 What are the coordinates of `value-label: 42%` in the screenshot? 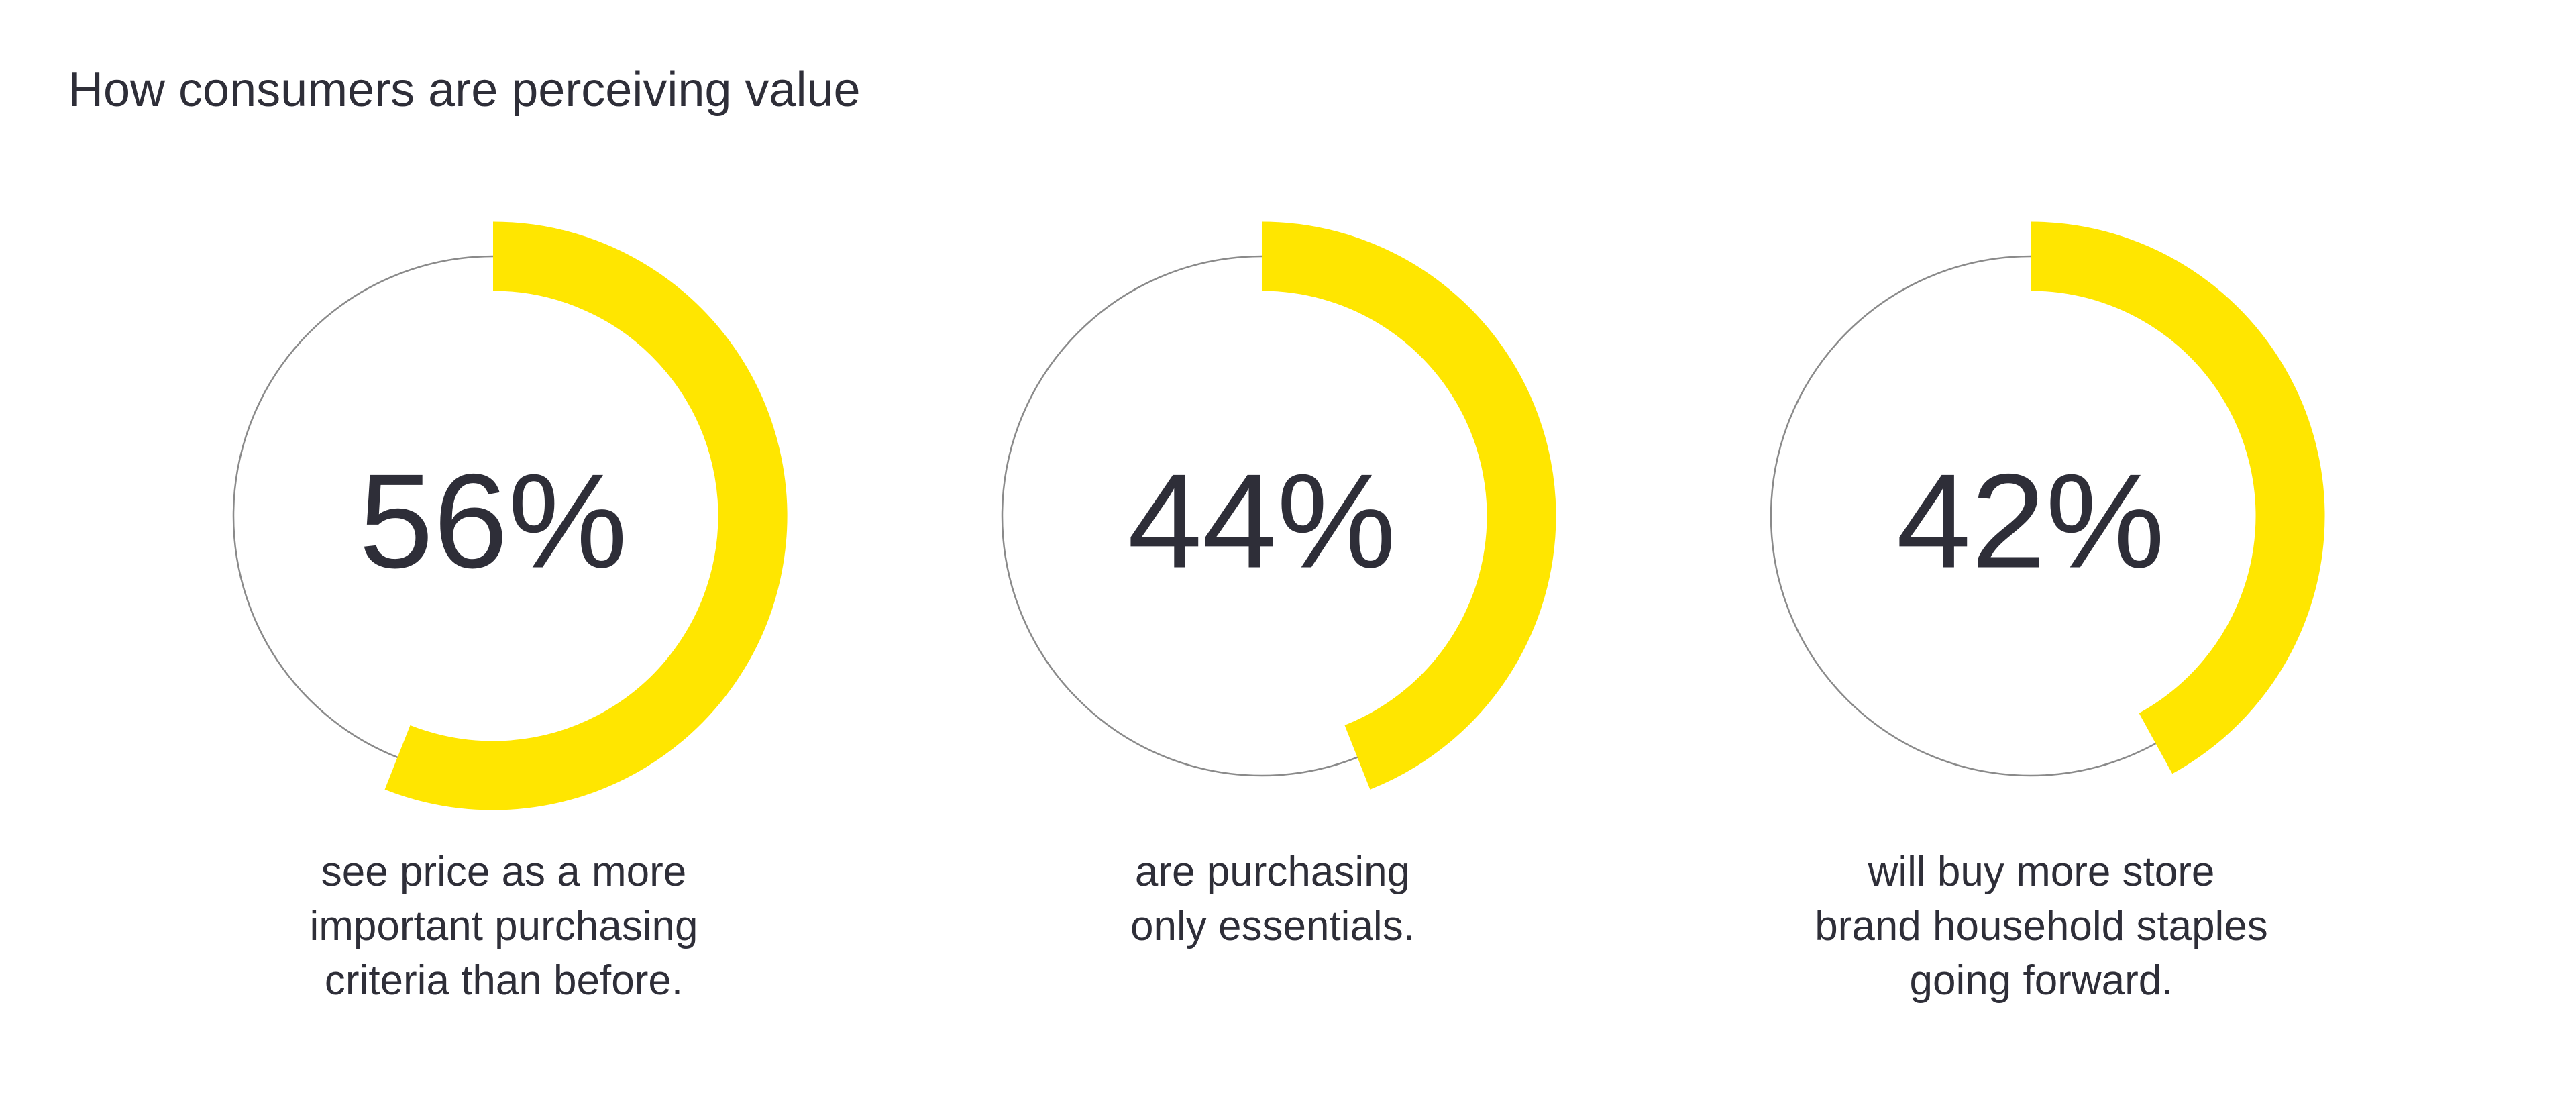 It's located at (2030, 521).